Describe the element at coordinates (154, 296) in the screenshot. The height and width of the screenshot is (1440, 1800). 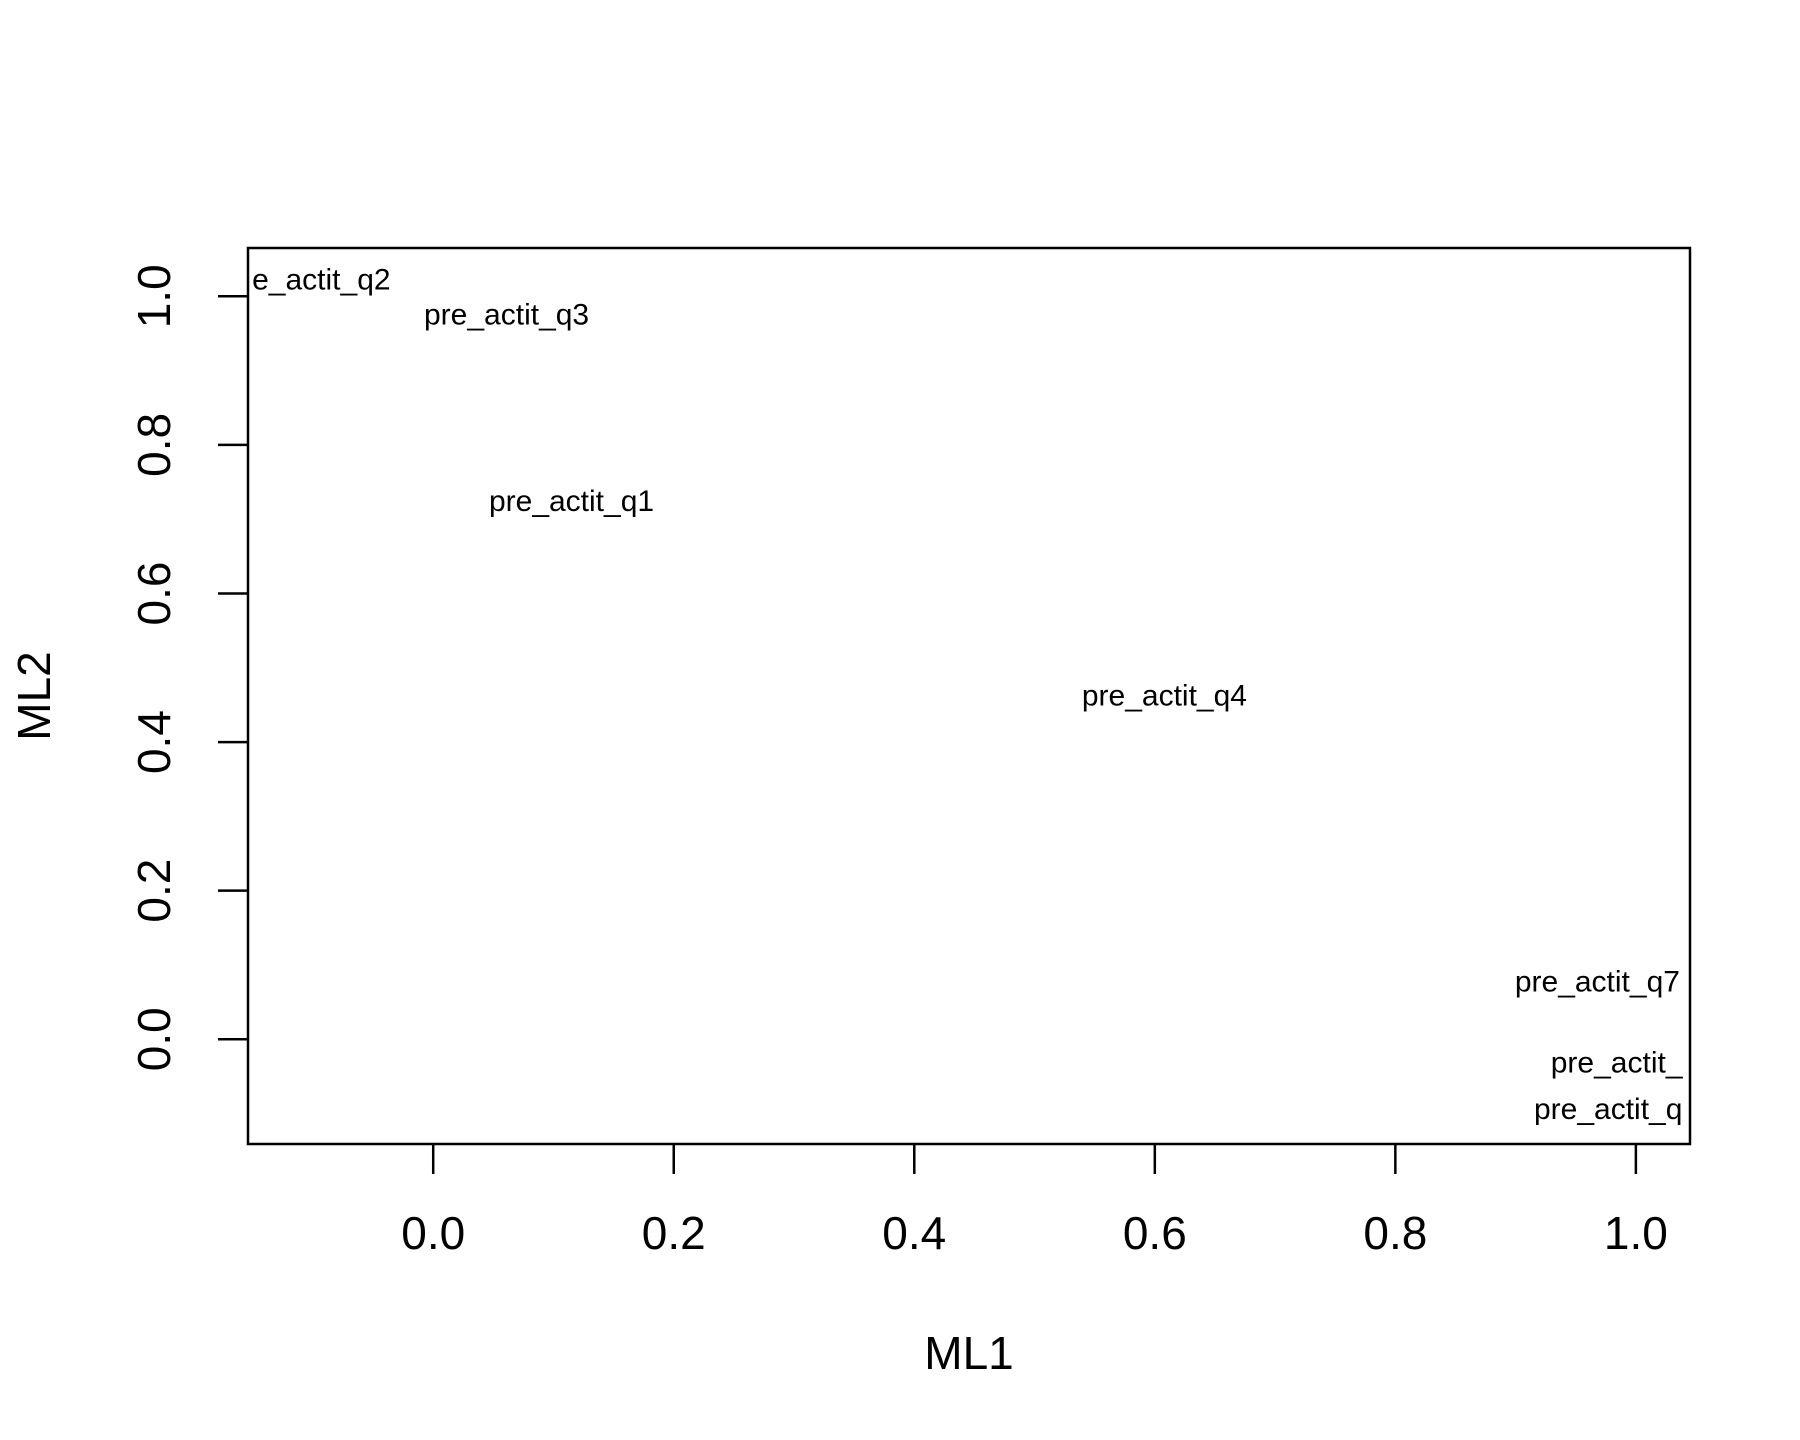
I see `y-tick-label: 1.0` at that location.